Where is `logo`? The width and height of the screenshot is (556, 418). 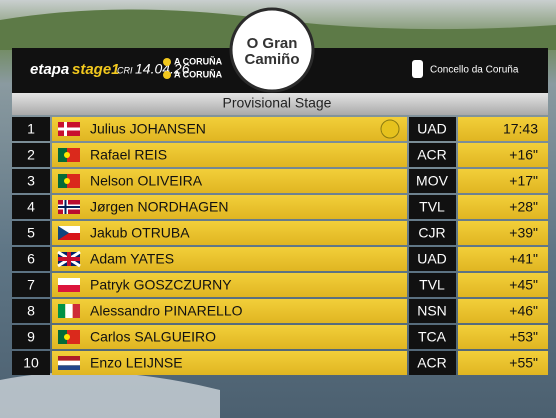 logo is located at coordinates (272, 50).